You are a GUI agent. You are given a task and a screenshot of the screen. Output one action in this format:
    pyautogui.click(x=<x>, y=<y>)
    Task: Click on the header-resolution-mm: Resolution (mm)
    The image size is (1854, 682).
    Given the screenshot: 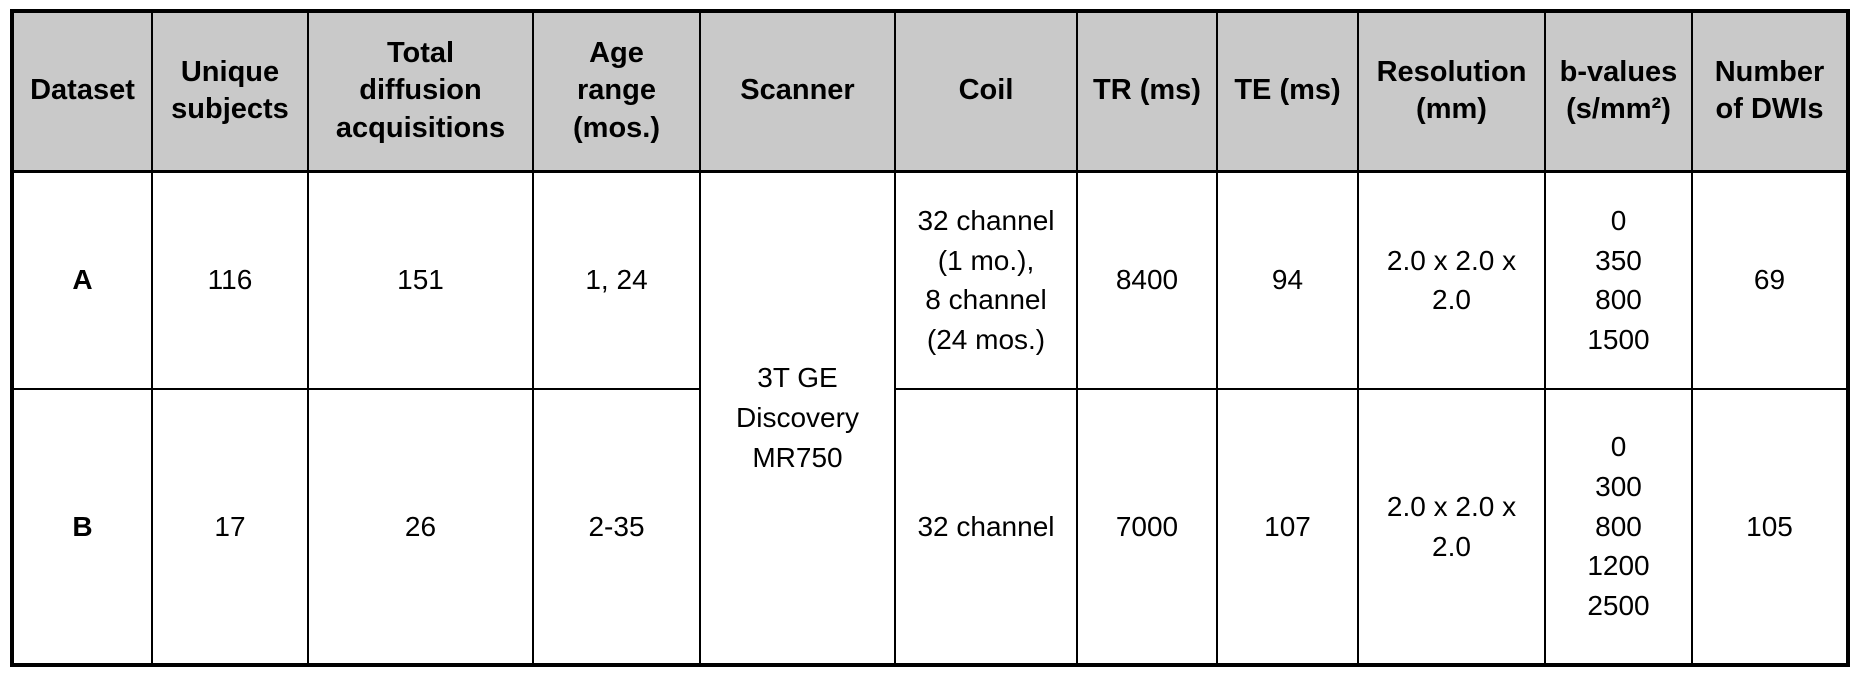 What is the action you would take?
    pyautogui.click(x=1451, y=91)
    